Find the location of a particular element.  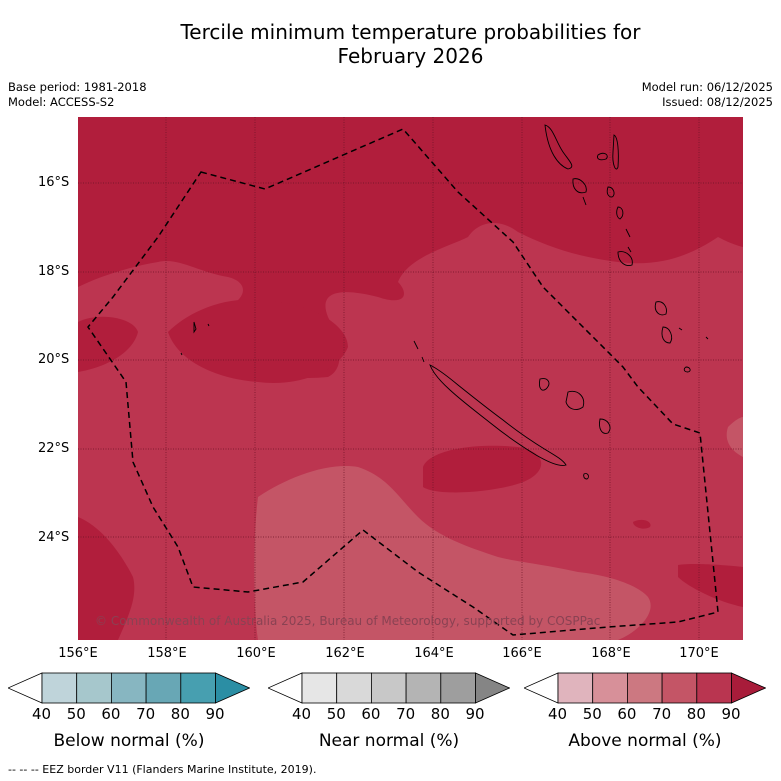

near-normal-colorbar is located at coordinates (389, 688).